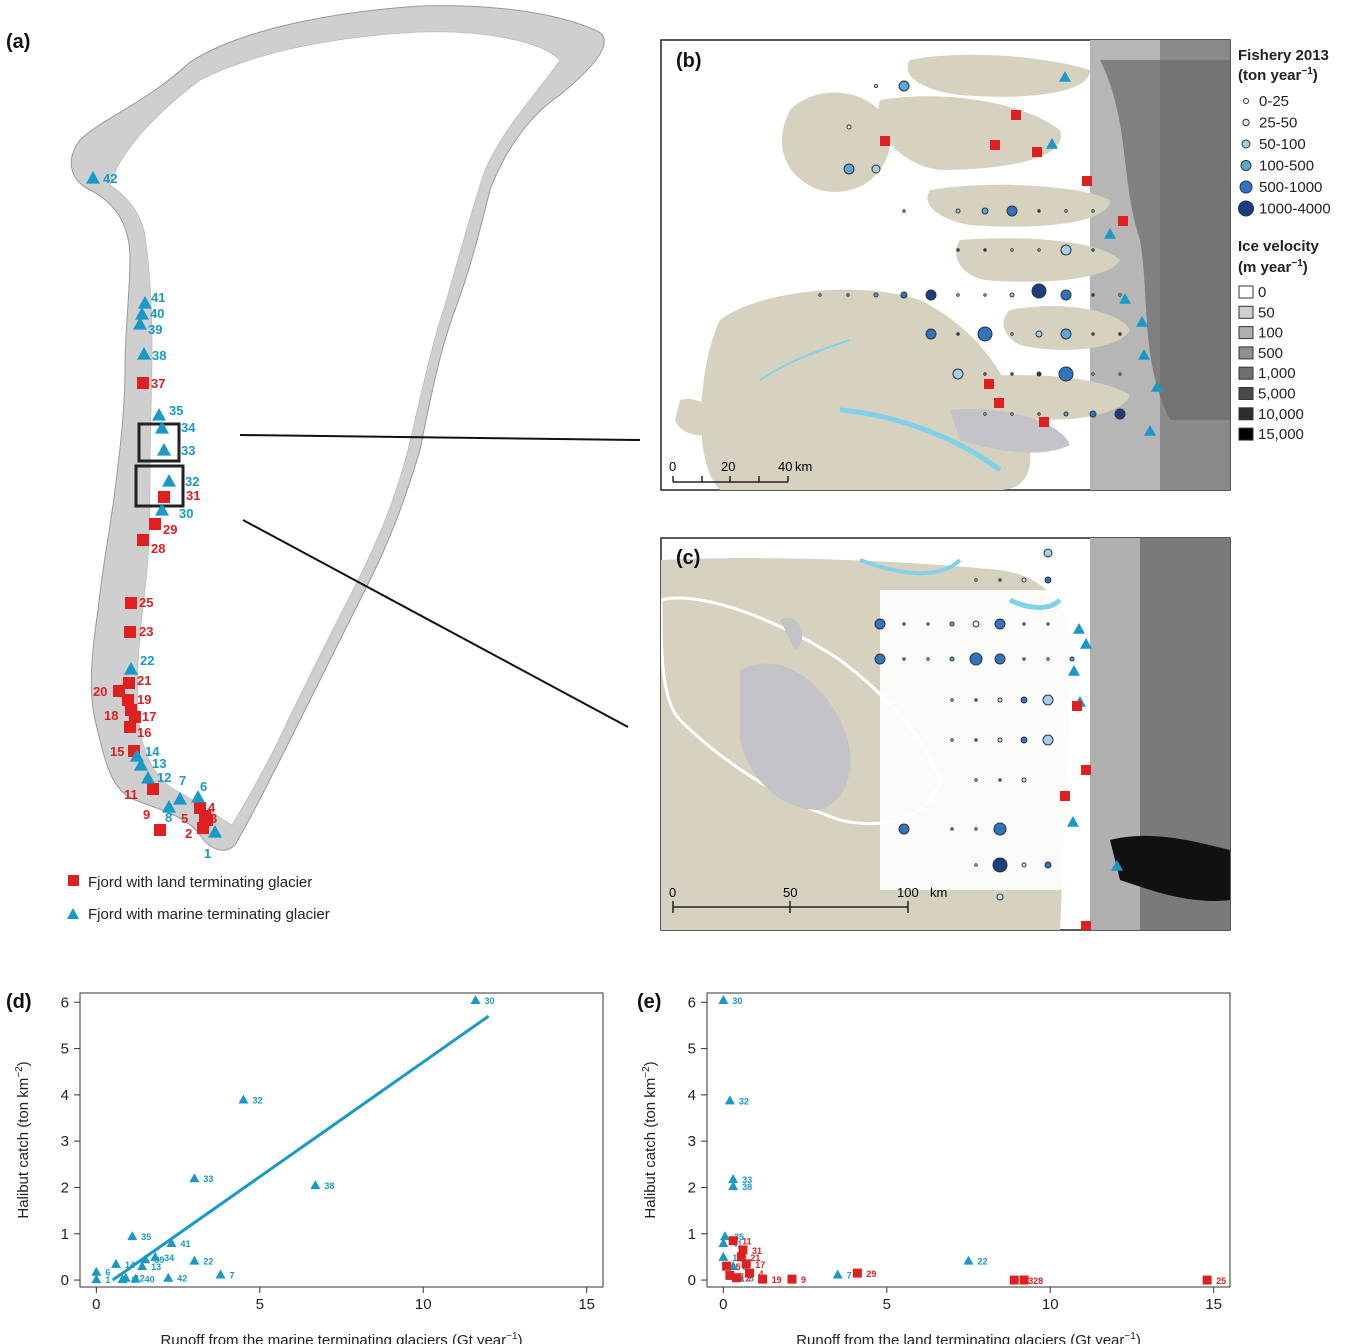  Describe the element at coordinates (757, 1251) in the screenshot. I see `data-point-label: 31` at that location.